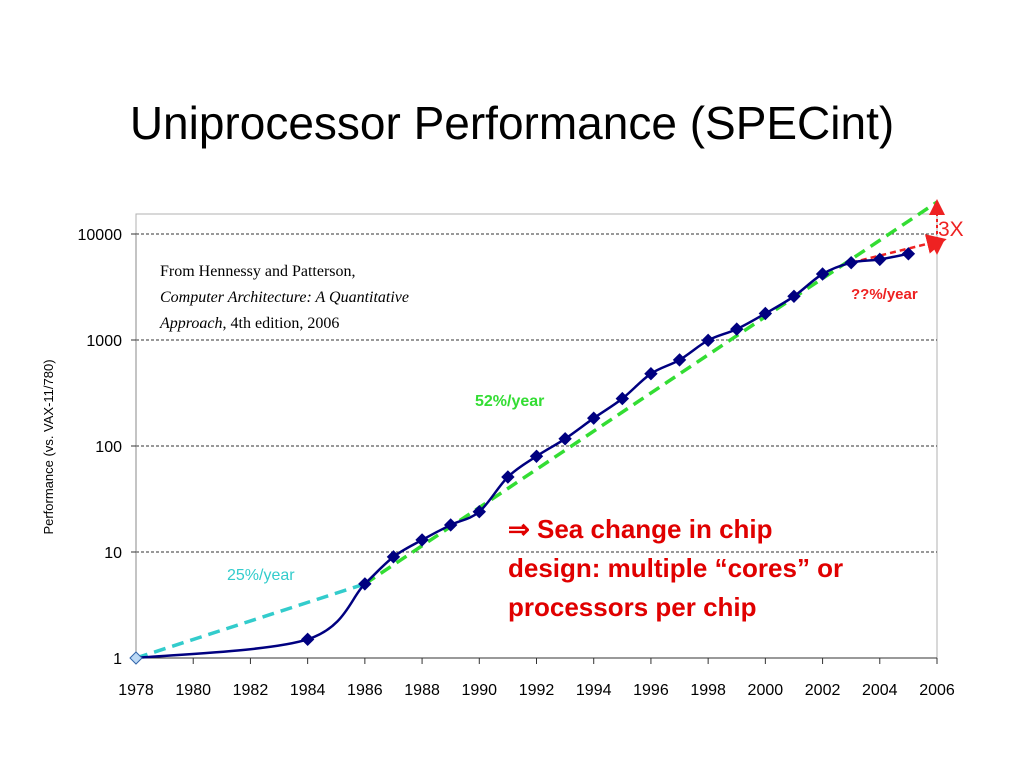 Image resolution: width=1024 pixels, height=768 pixels. I want to click on note-line-1: ⇒ Sea change in chip, so click(640, 529).